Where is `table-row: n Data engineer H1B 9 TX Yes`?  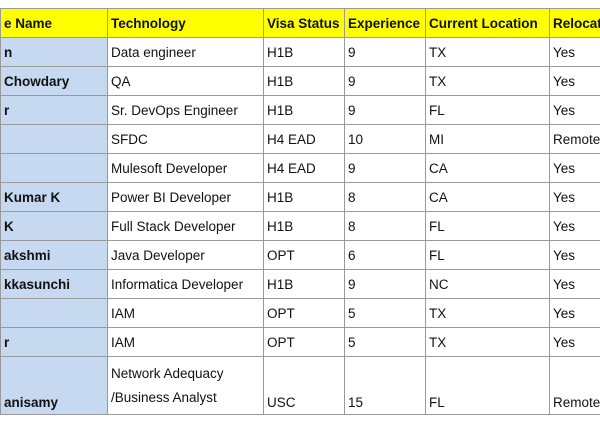 table-row: n Data engineer H1B 9 TX Yes is located at coordinates (300, 52).